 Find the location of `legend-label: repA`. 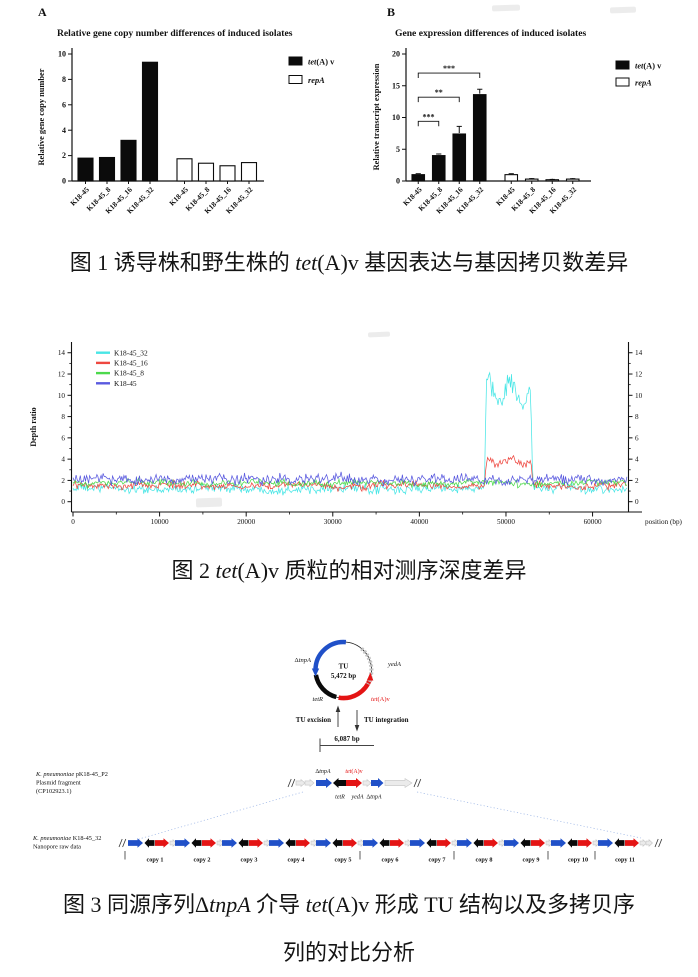

legend-label: repA is located at coordinates (316, 80).